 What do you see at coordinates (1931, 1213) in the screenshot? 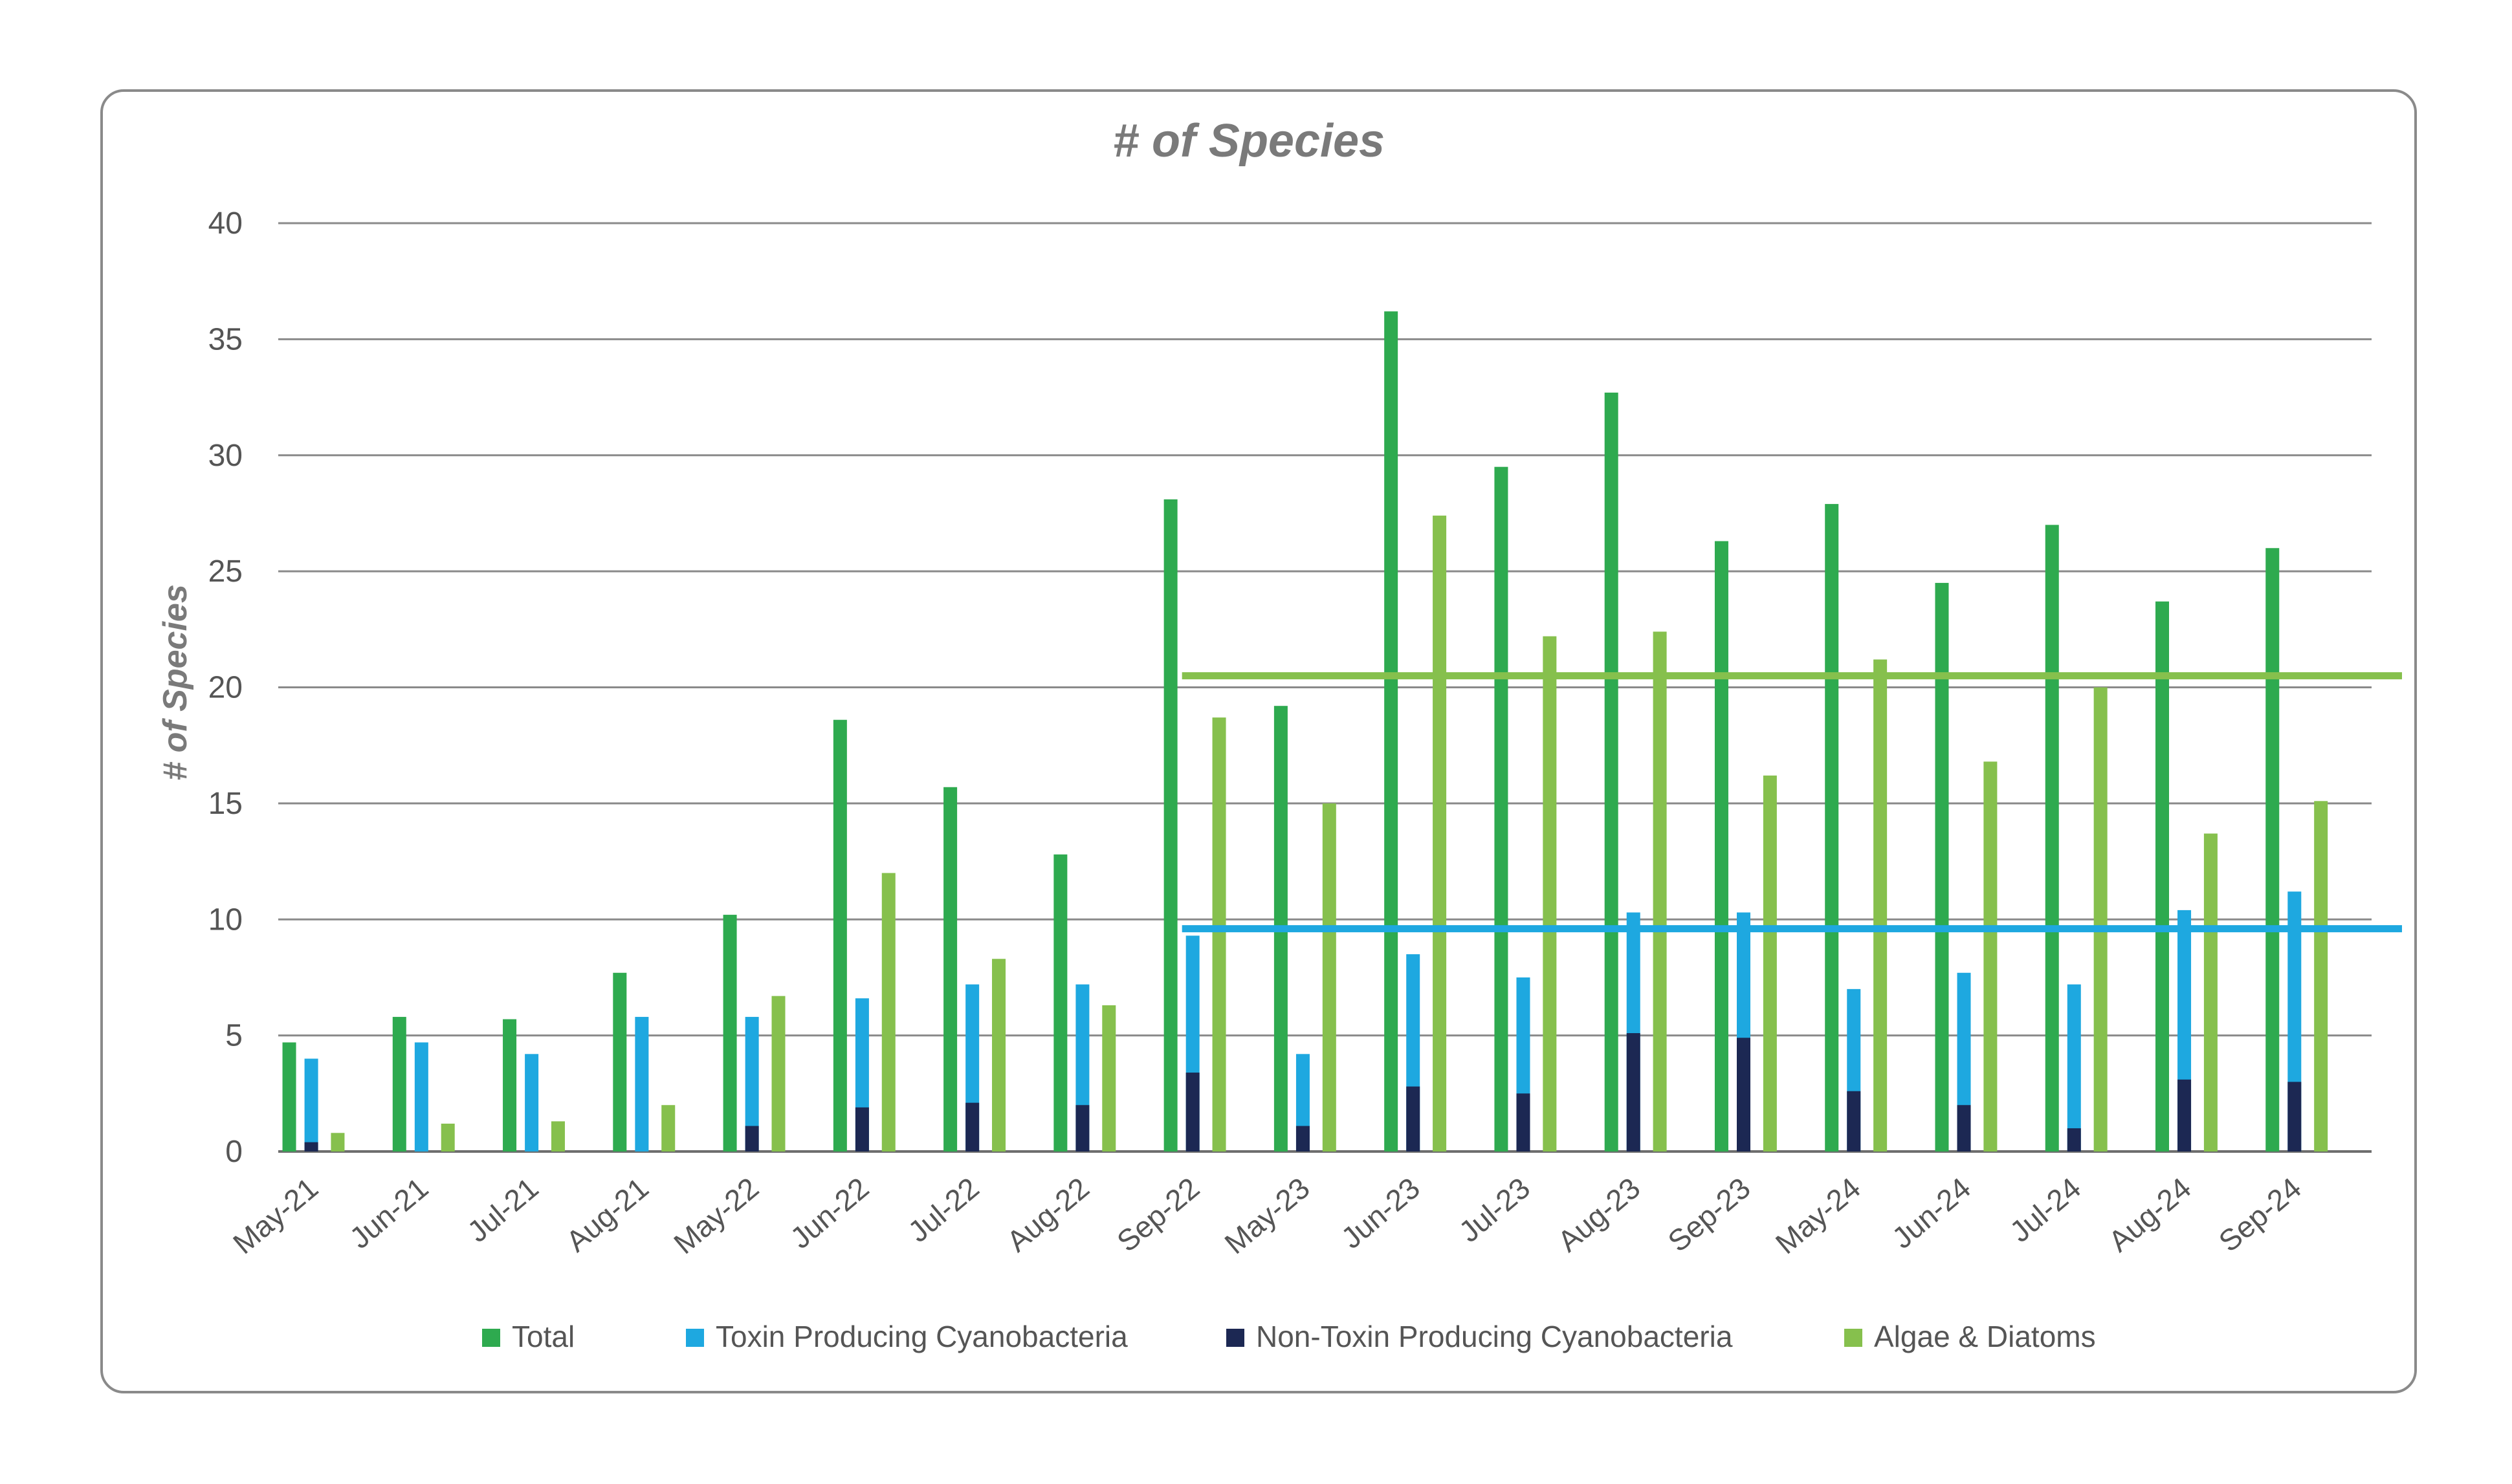
I see `x-tick-label: Jun-24` at bounding box center [1931, 1213].